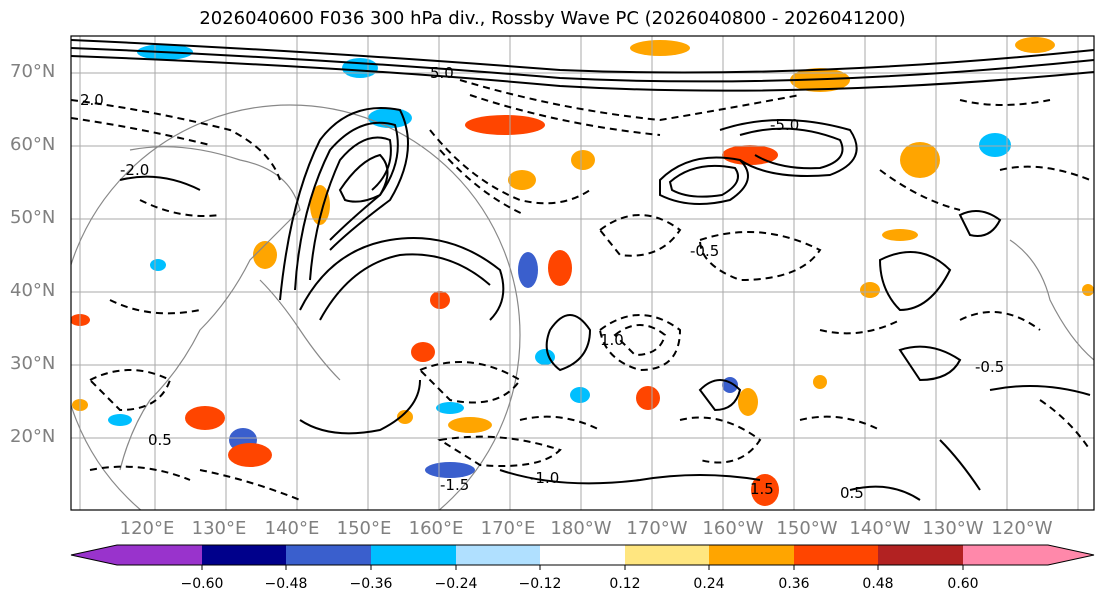 The image size is (1105, 604). I want to click on colorbar, so click(582, 557).